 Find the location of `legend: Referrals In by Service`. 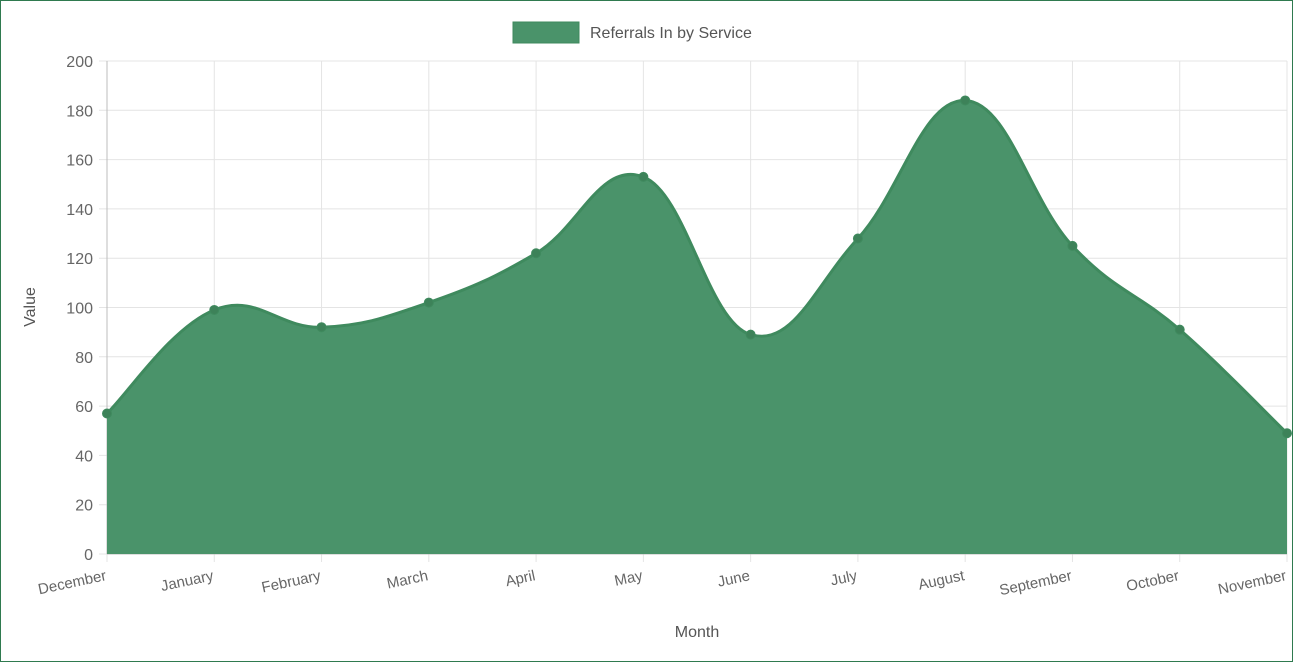

legend: Referrals In by Service is located at coordinates (632, 32).